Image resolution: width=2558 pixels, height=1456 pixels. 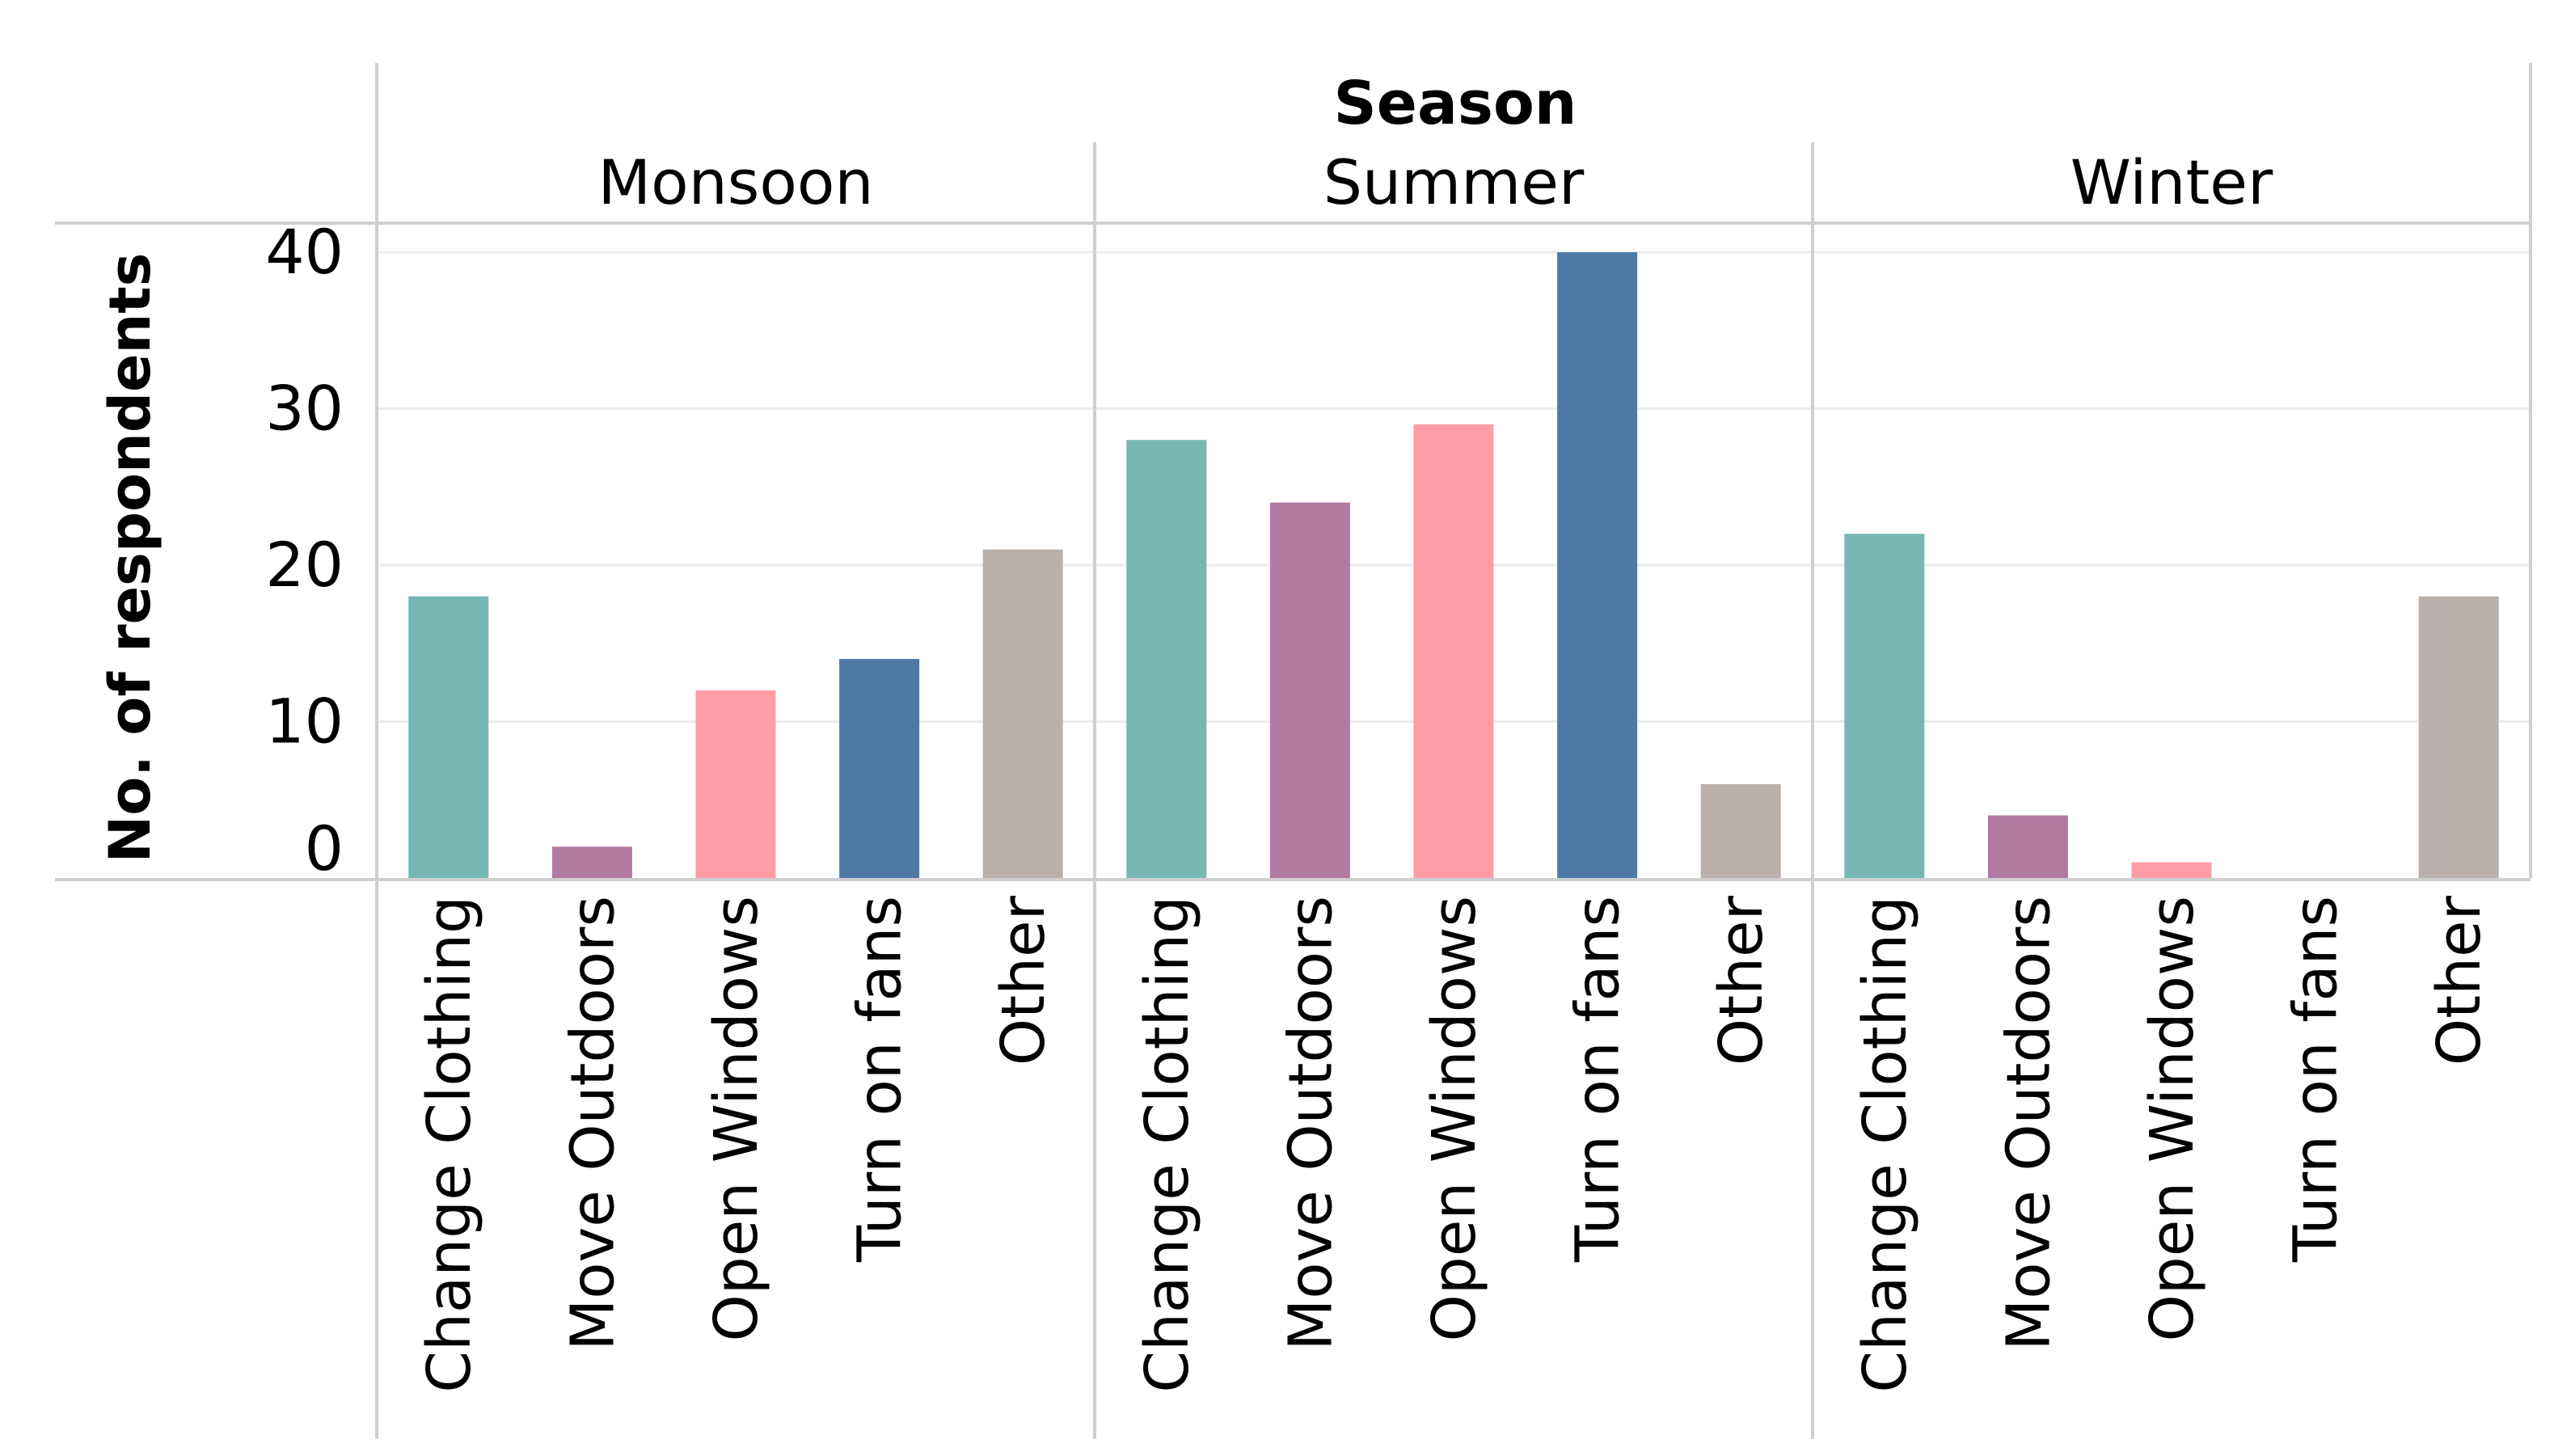 What do you see at coordinates (304, 565) in the screenshot?
I see `y-tick-label: 20` at bounding box center [304, 565].